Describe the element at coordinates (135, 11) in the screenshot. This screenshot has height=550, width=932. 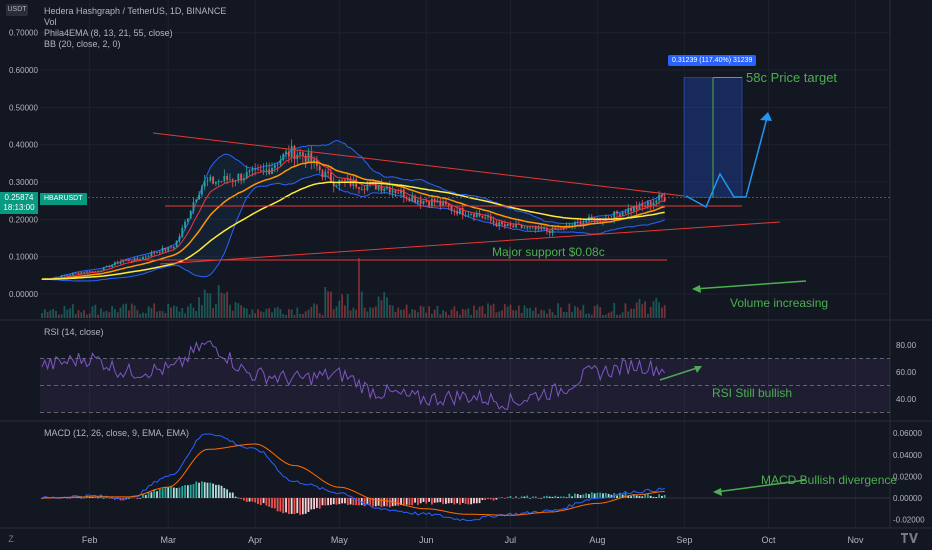
I see `symbol-title: Hedera Hashgraph / TetherUS, 1D, BINANCE` at that location.